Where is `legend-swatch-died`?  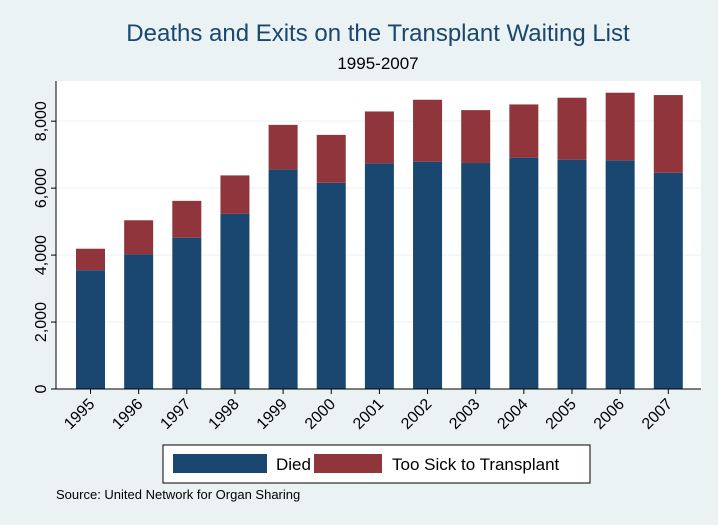 legend-swatch-died is located at coordinates (220, 463).